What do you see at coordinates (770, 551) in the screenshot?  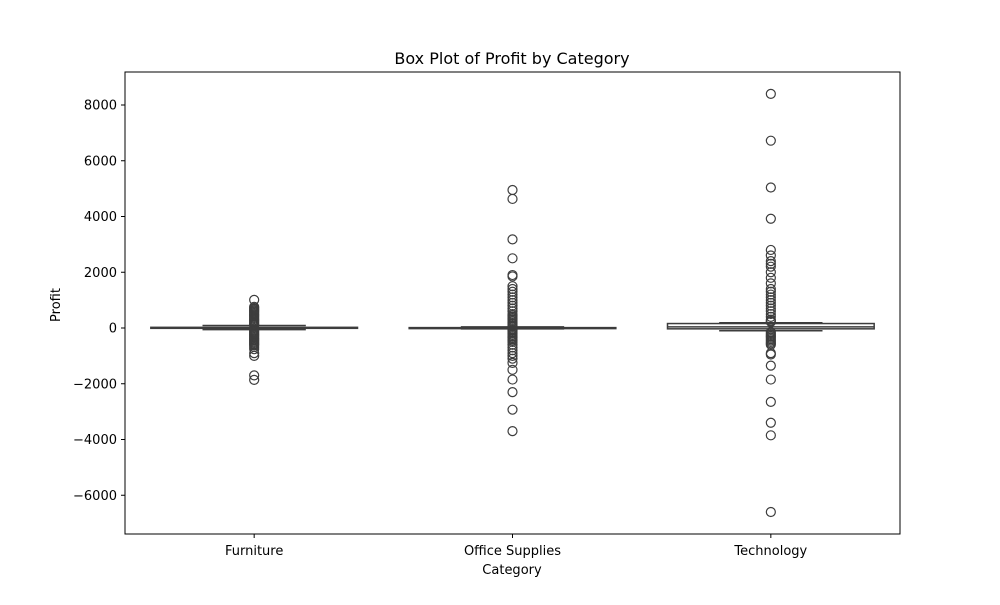 I see `x-tick-label: Technology` at bounding box center [770, 551].